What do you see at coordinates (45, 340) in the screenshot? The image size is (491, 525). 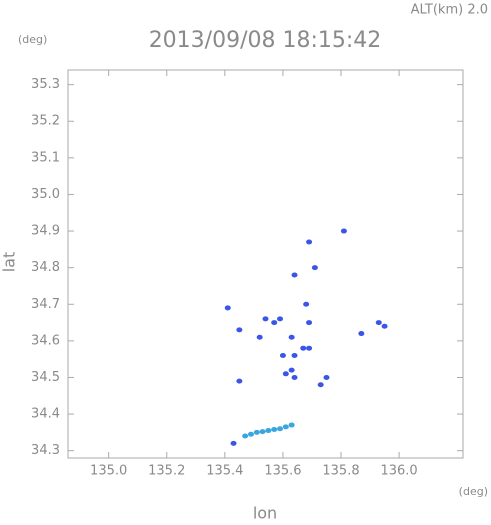 I see `y-tick-label: 34.6` at bounding box center [45, 340].